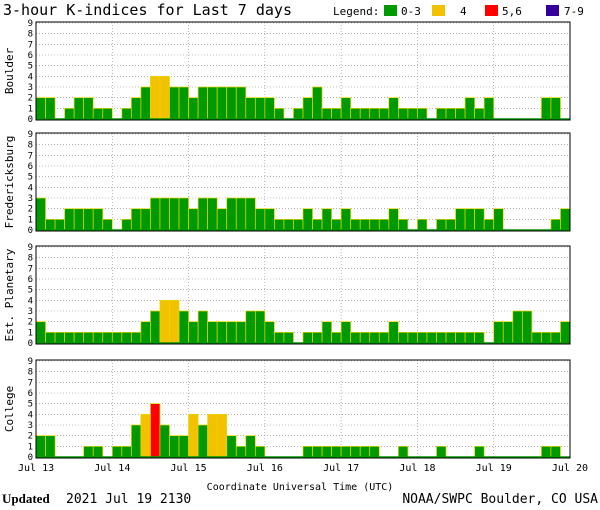 The height and width of the screenshot is (510, 600). I want to click on legend-item-0-3: 0-3, so click(411, 11).